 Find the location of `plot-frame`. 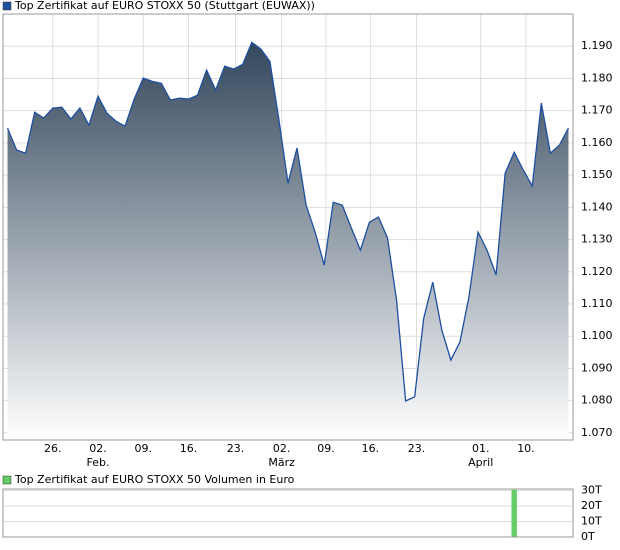

plot-frame is located at coordinates (288, 513).